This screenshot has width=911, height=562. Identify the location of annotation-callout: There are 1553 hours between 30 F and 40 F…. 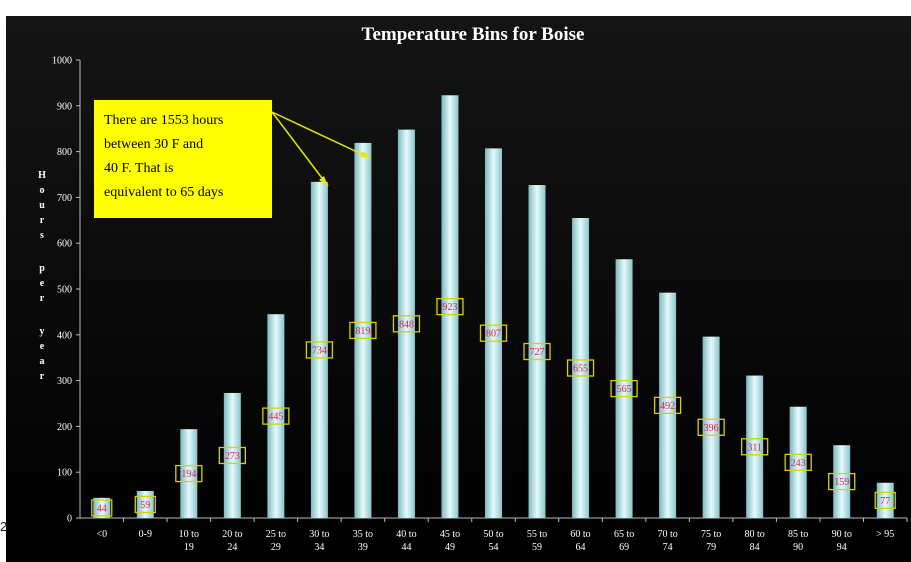
(232, 159).